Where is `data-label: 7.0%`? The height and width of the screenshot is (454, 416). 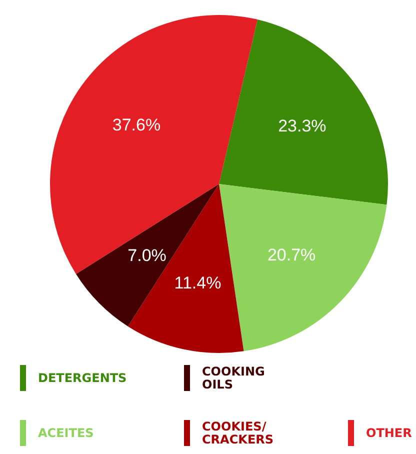 data-label: 7.0% is located at coordinates (147, 255).